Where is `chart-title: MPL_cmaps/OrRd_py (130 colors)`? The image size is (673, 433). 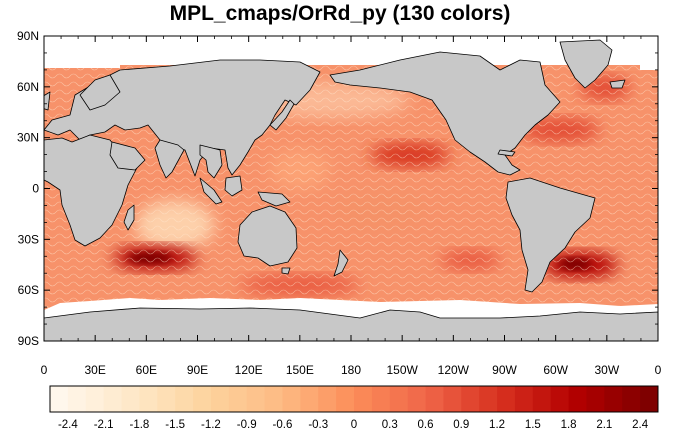
chart-title: MPL_cmaps/OrRd_py (130 colors) is located at coordinates (340, 13).